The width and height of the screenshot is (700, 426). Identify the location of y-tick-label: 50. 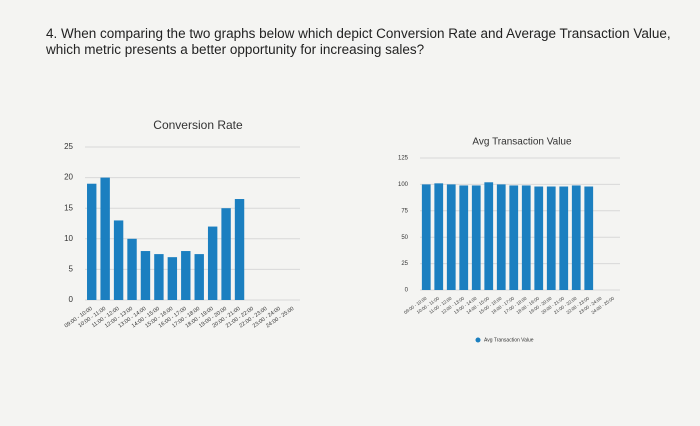
(404, 238).